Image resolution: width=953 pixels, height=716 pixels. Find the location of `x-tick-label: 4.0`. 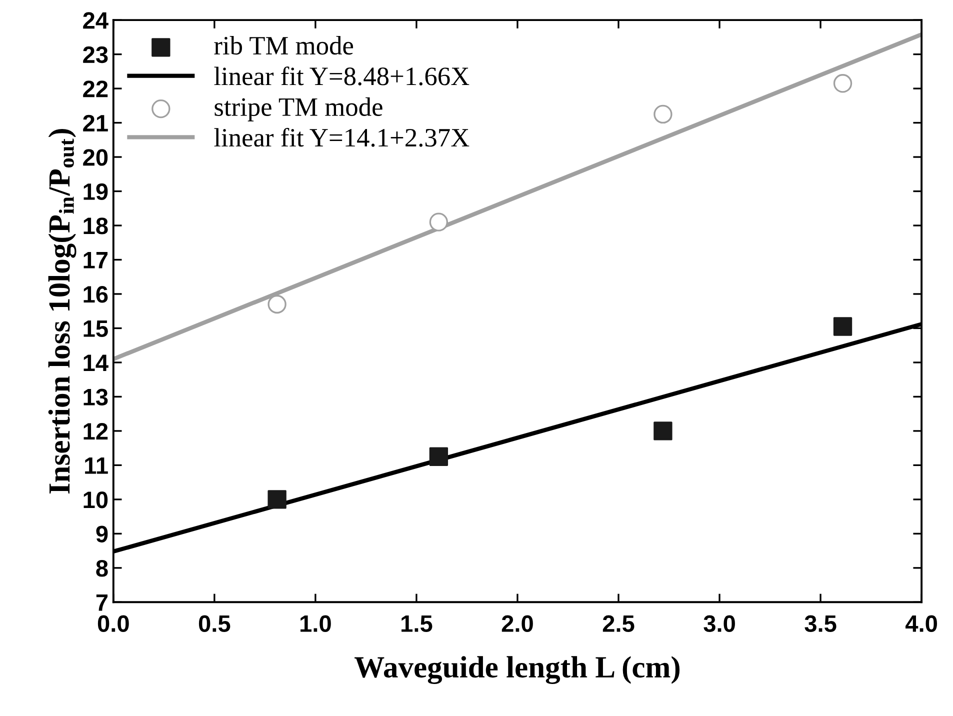

x-tick-label: 4.0 is located at coordinates (921, 623).